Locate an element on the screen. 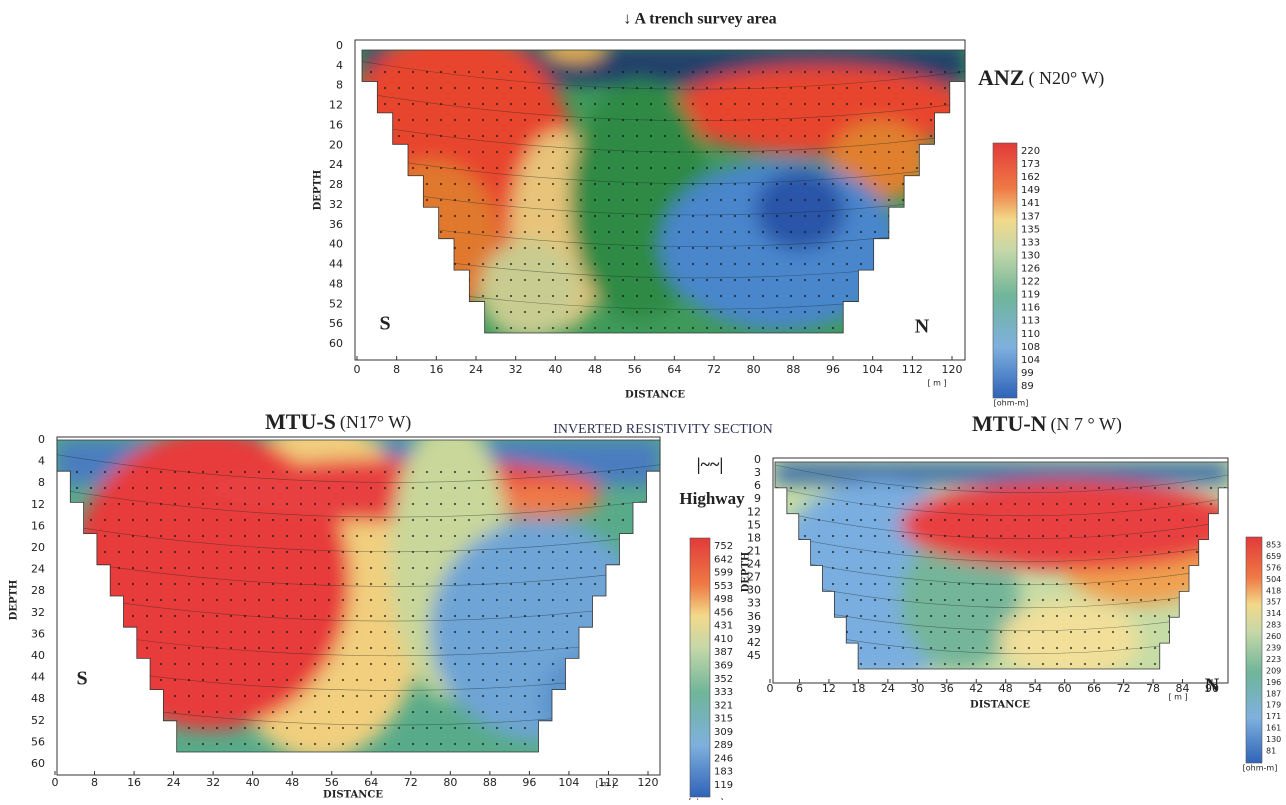  y-tick-label: 44 is located at coordinates (38, 677).